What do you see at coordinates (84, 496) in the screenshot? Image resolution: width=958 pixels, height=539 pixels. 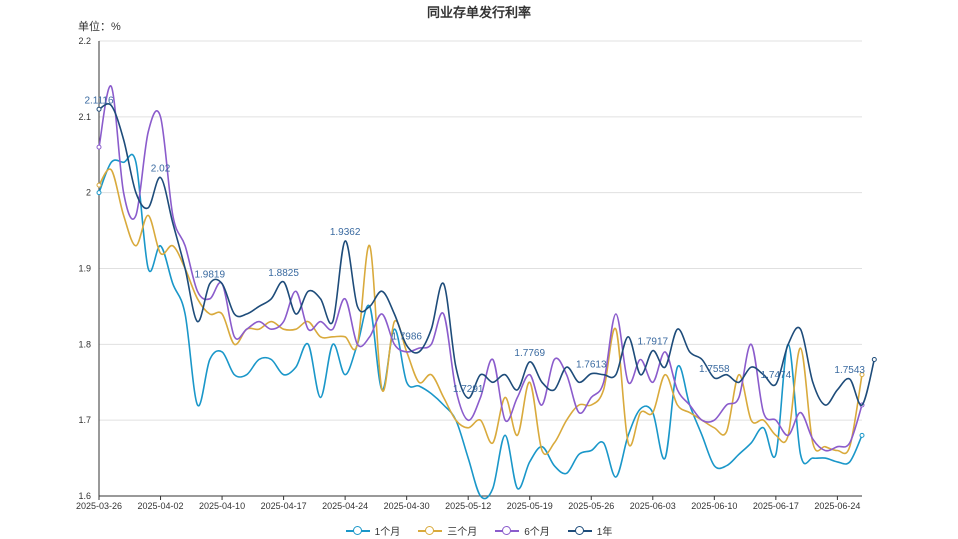 I see `y-tick-label: 1.6` at bounding box center [84, 496].